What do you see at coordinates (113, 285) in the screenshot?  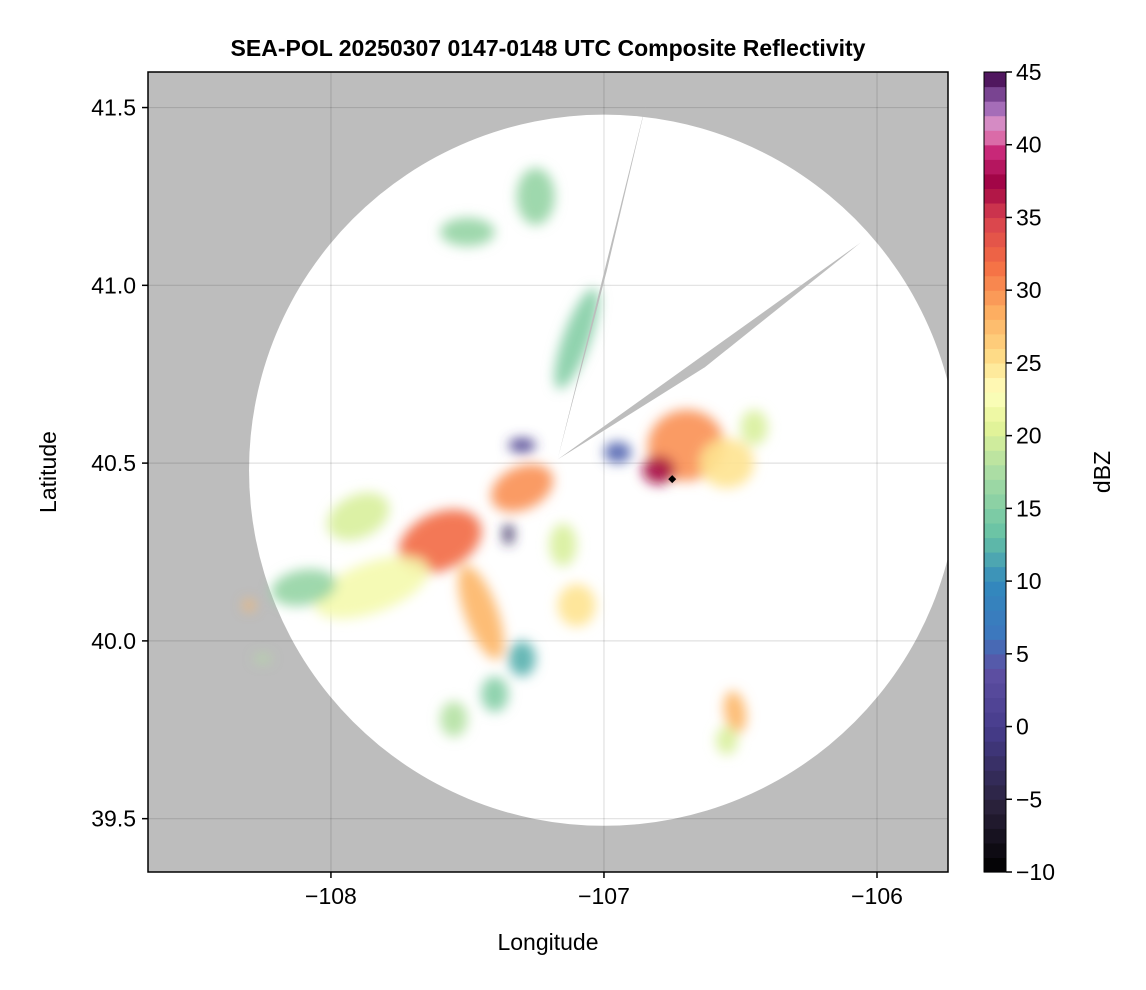 I see `y-tick-label: 41.0` at bounding box center [113, 285].